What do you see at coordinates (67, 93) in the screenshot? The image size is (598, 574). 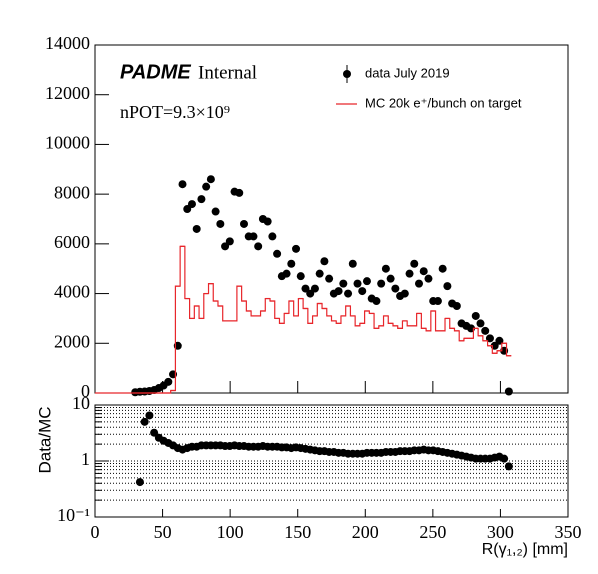 I see `y-tick-label: 12000` at bounding box center [67, 93].